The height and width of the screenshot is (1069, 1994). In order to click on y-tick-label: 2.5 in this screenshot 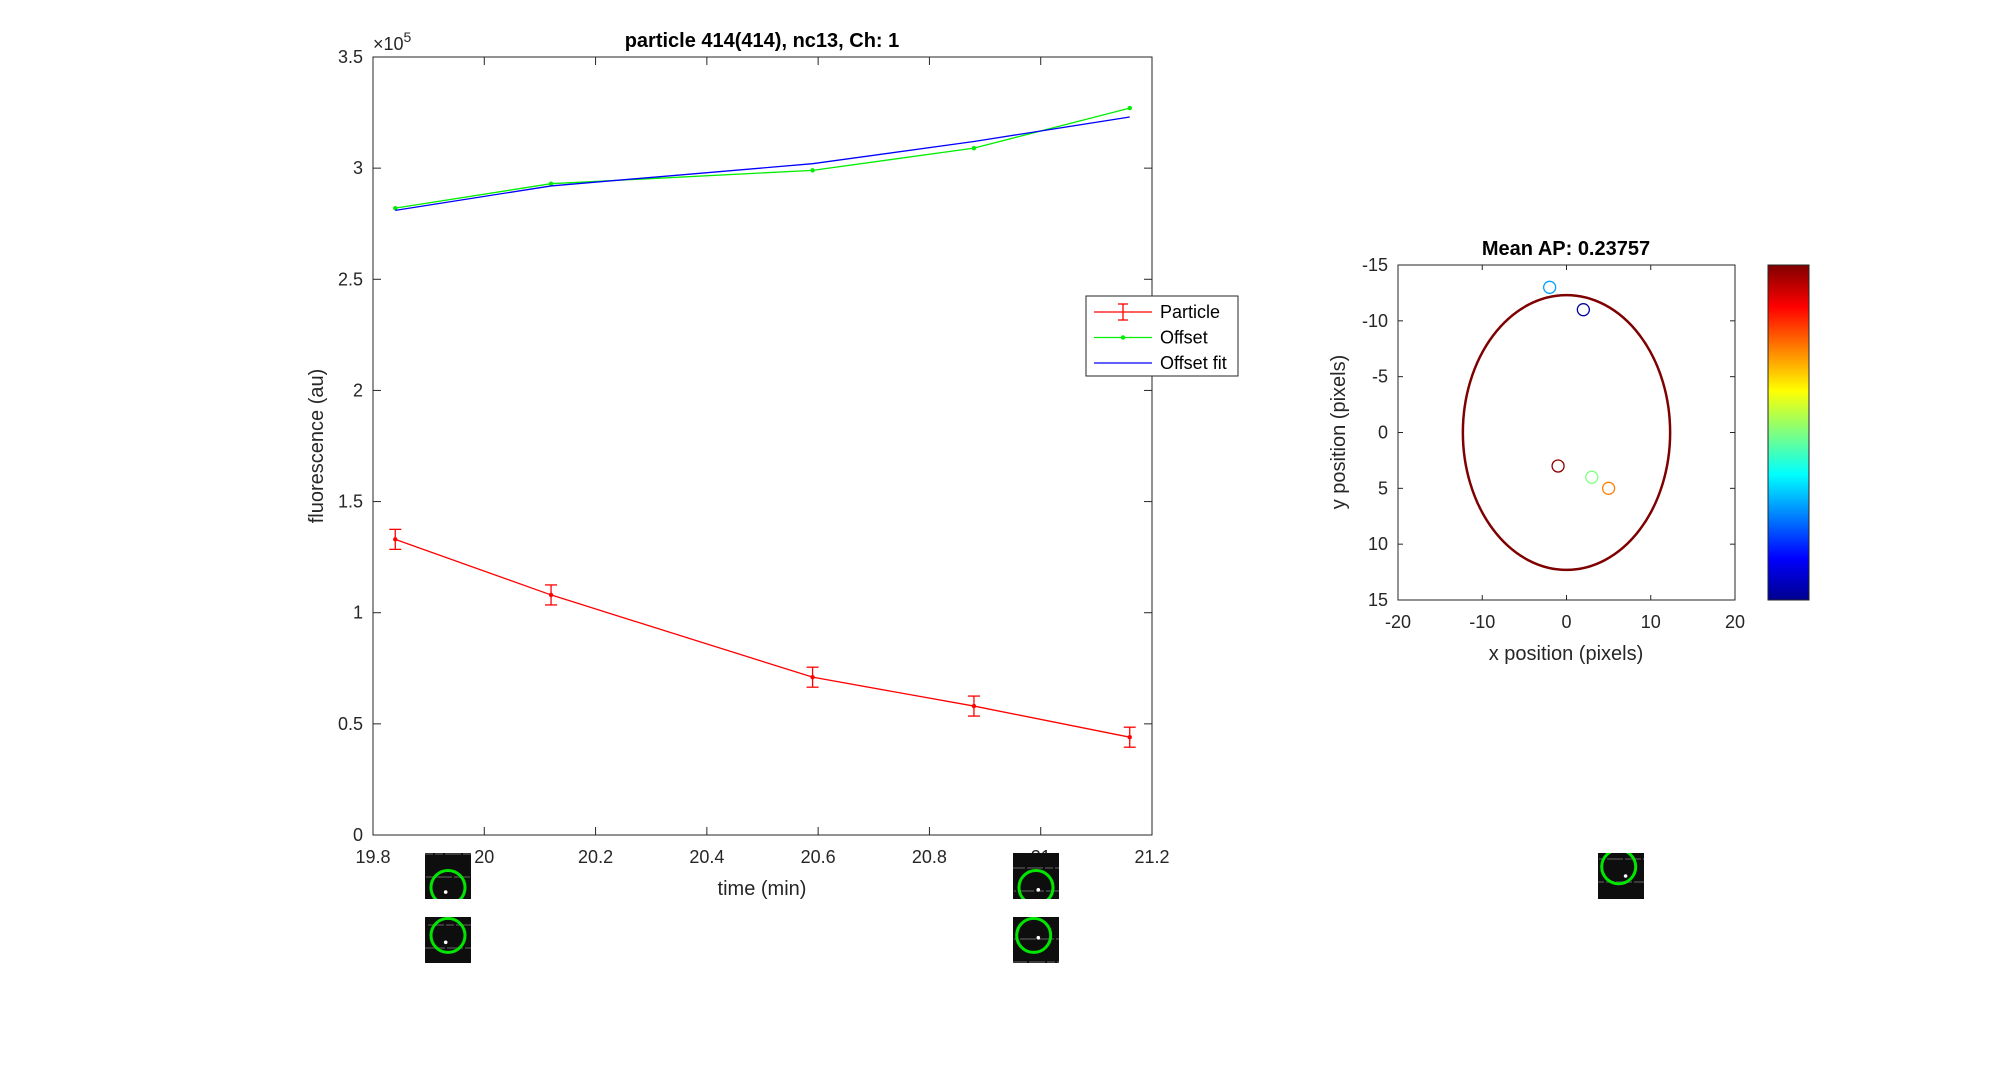, I will do `click(350, 279)`.